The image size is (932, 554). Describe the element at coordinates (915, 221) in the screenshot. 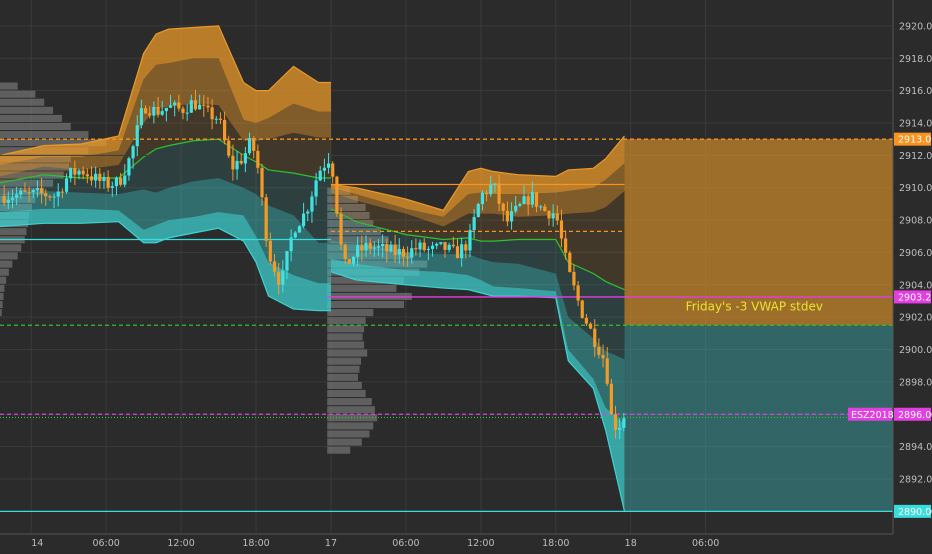

I see `y-tick-label: 2908.00` at that location.